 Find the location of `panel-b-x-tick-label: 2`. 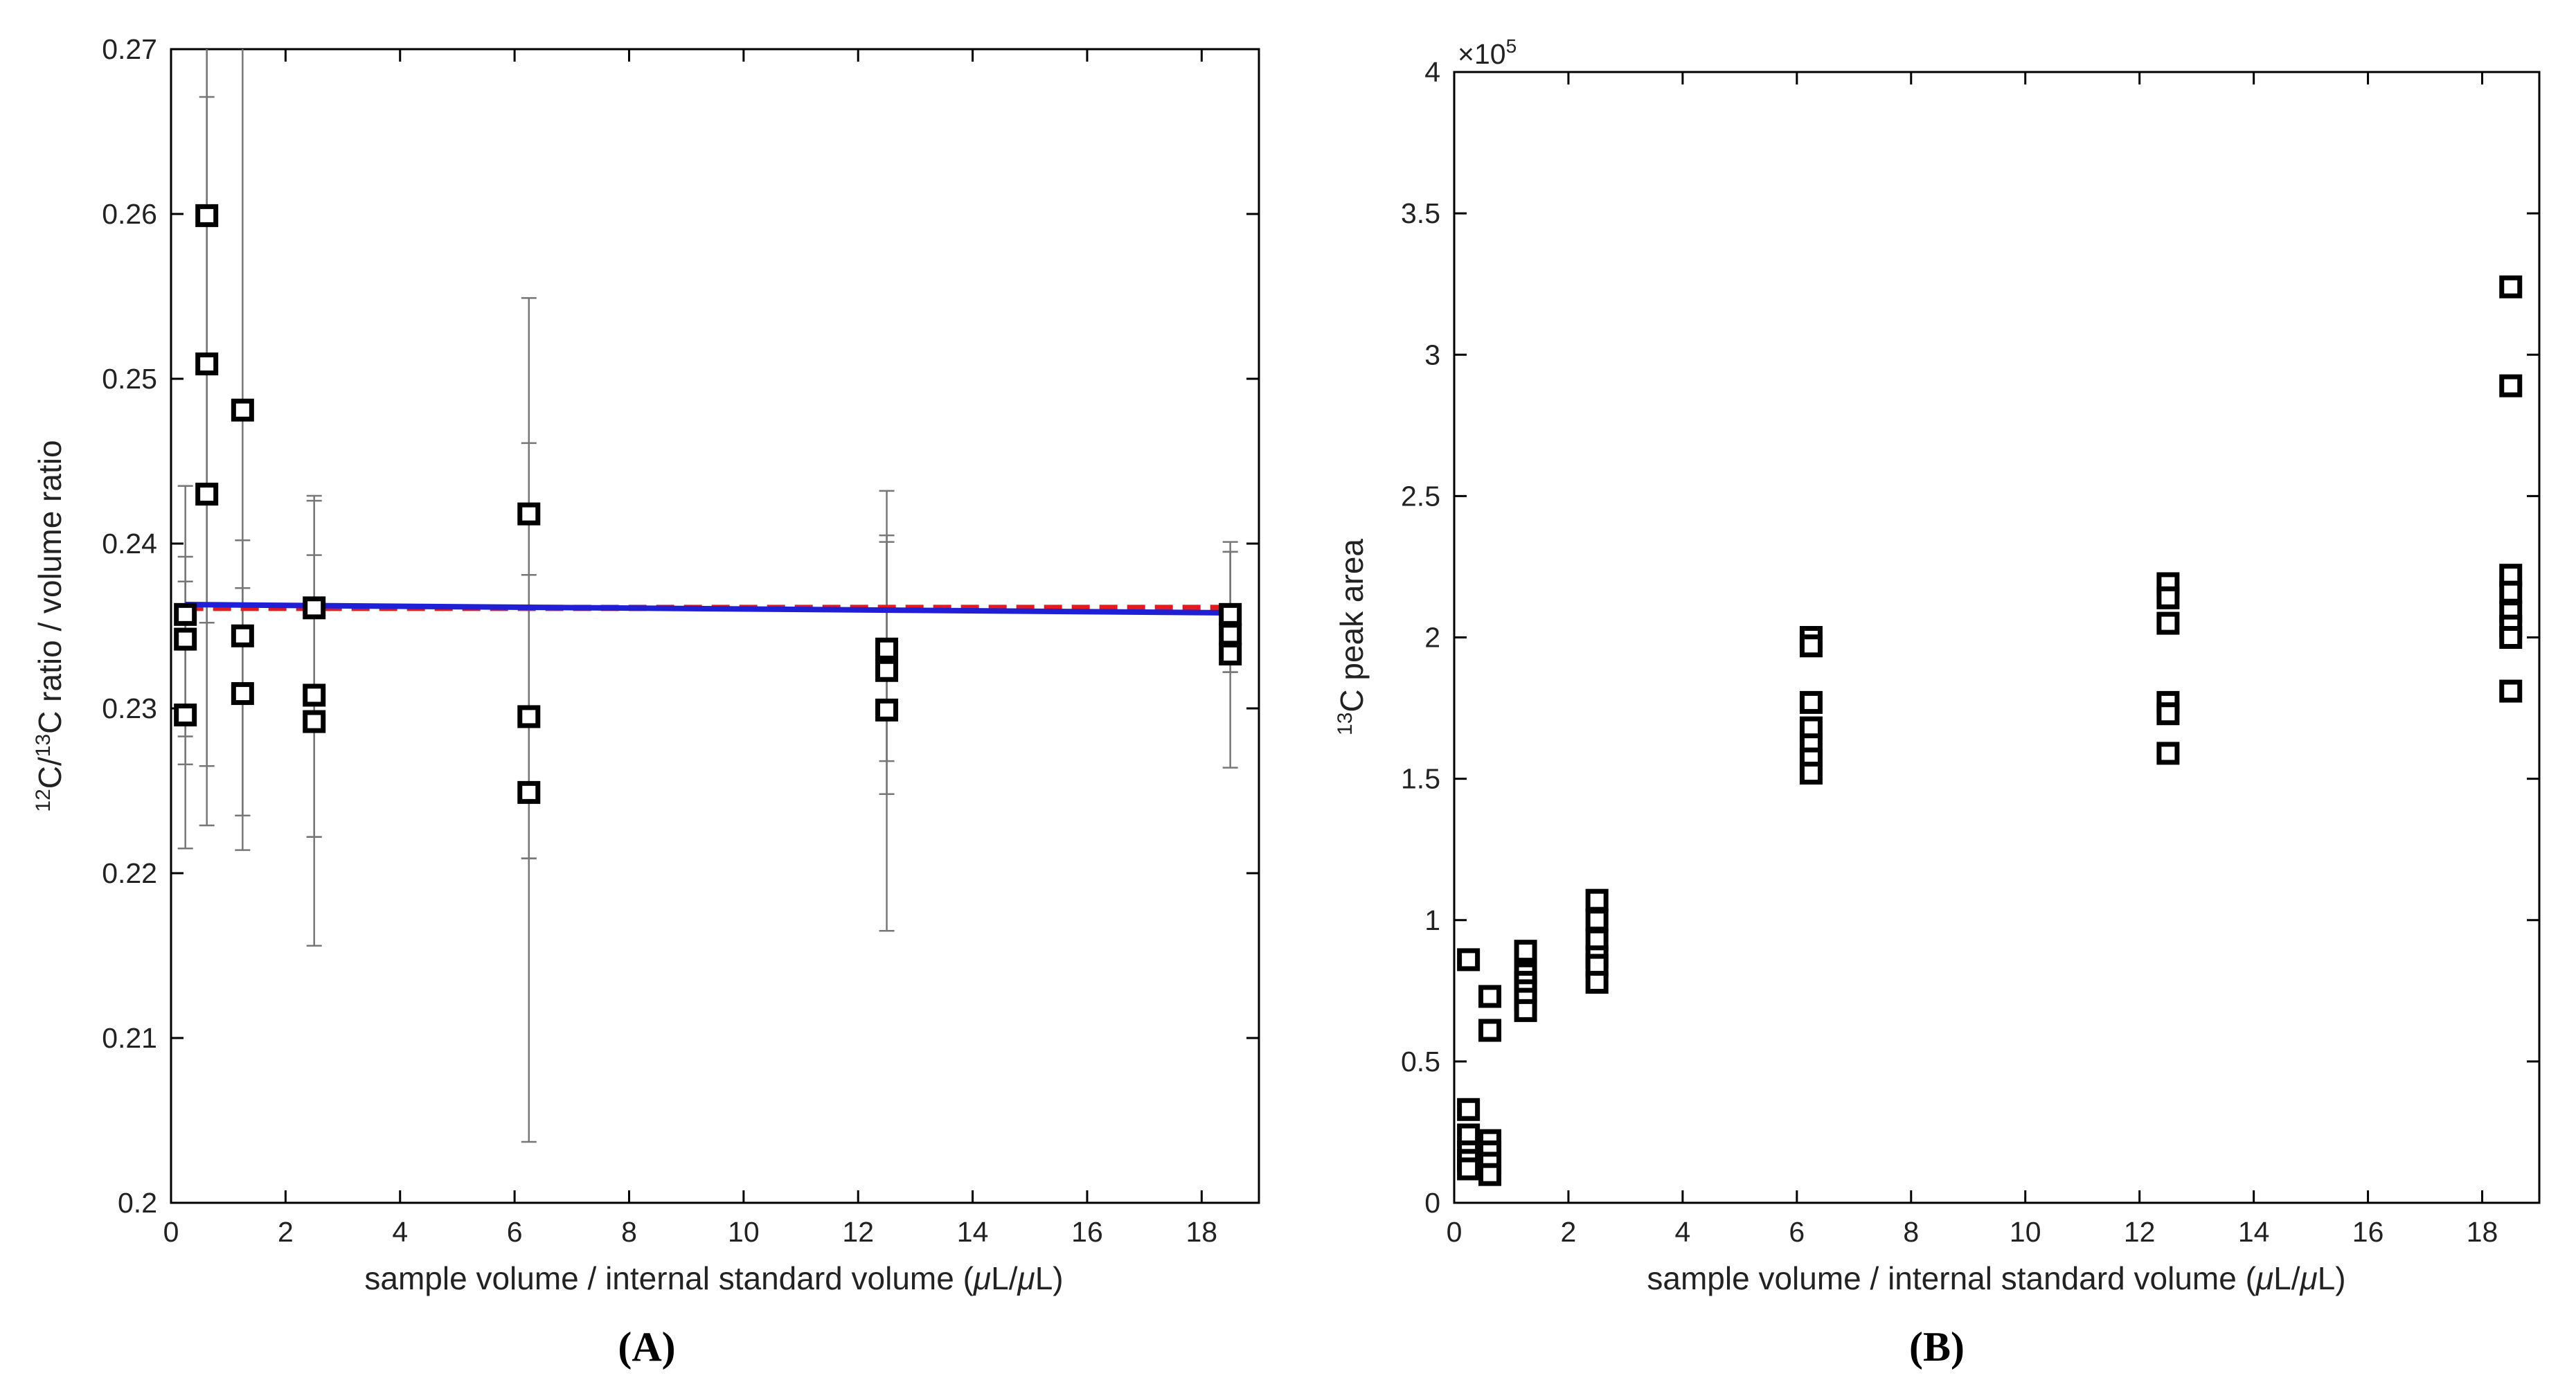

panel-b-x-tick-label: 2 is located at coordinates (1569, 1232).